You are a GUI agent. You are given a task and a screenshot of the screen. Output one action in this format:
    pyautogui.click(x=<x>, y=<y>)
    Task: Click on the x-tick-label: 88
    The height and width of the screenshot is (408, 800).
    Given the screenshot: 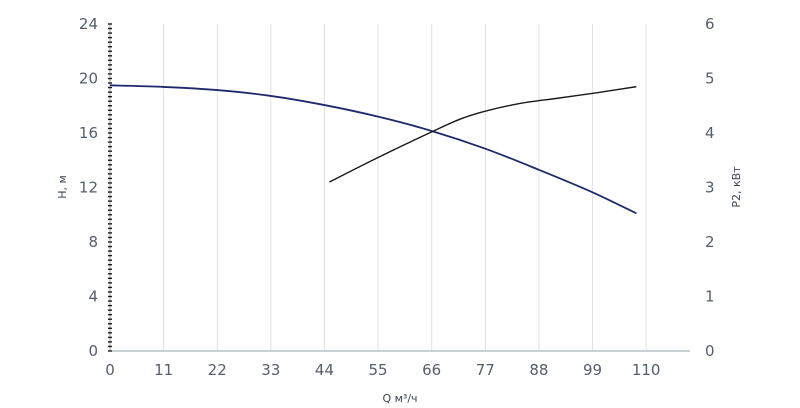 What is the action you would take?
    pyautogui.click(x=538, y=370)
    